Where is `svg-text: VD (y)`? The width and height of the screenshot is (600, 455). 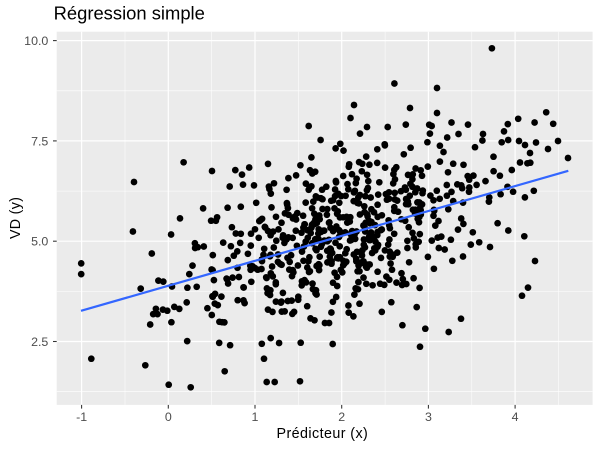
svg-text: VD (y) is located at coordinates (16, 218).